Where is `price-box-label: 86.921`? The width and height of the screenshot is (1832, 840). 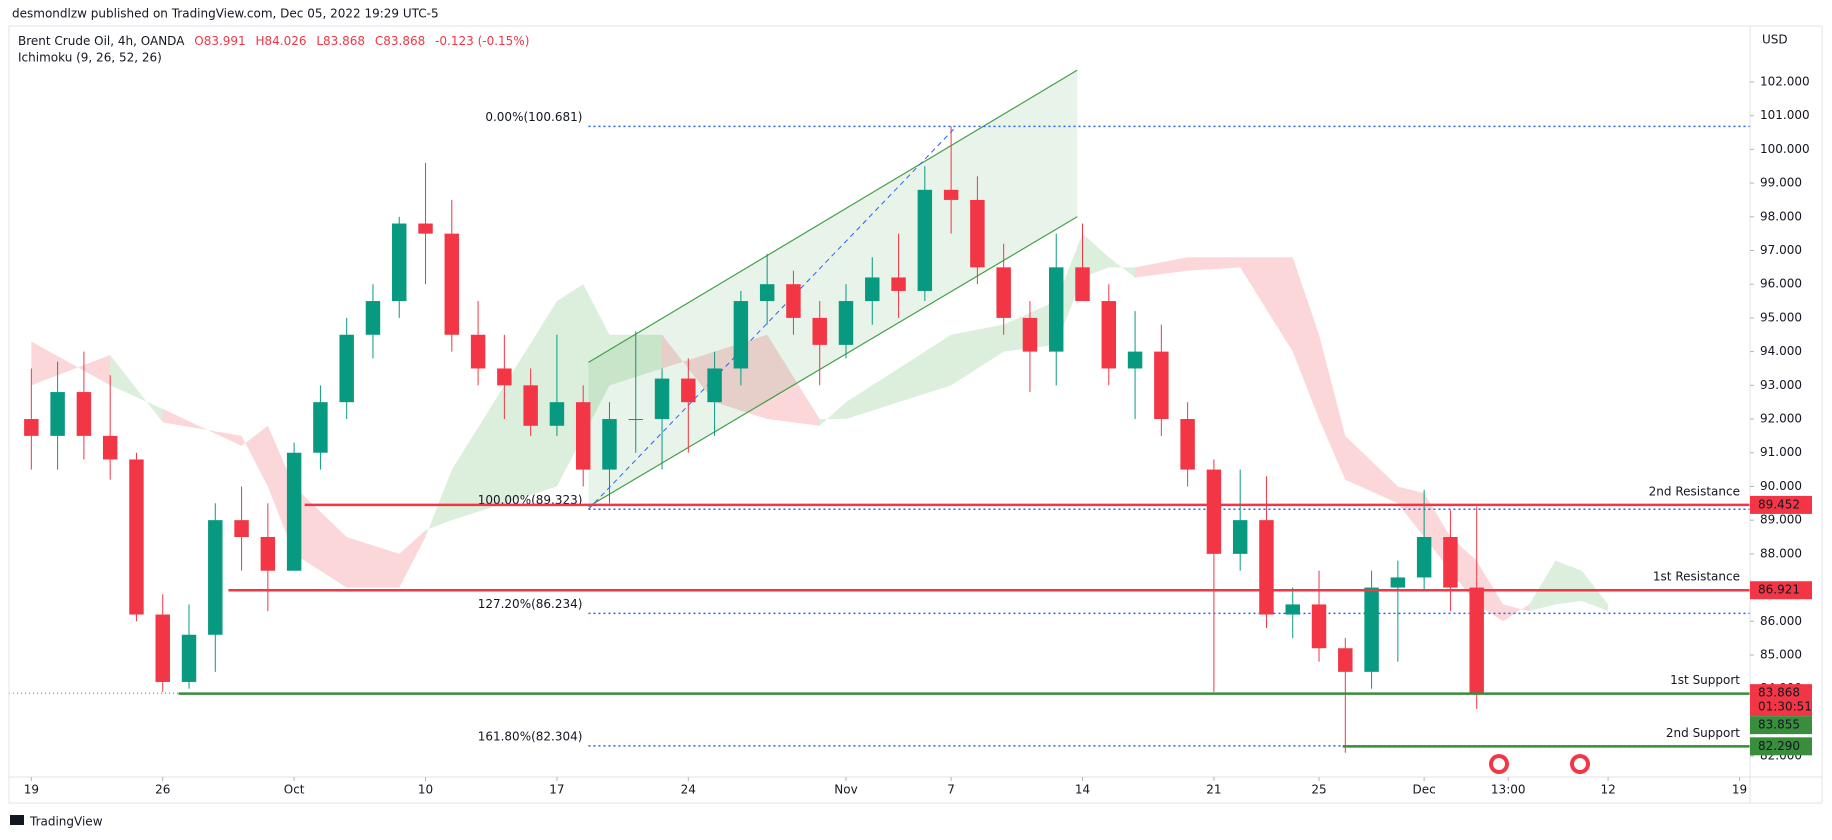 price-box-label: 86.921 is located at coordinates (1779, 590).